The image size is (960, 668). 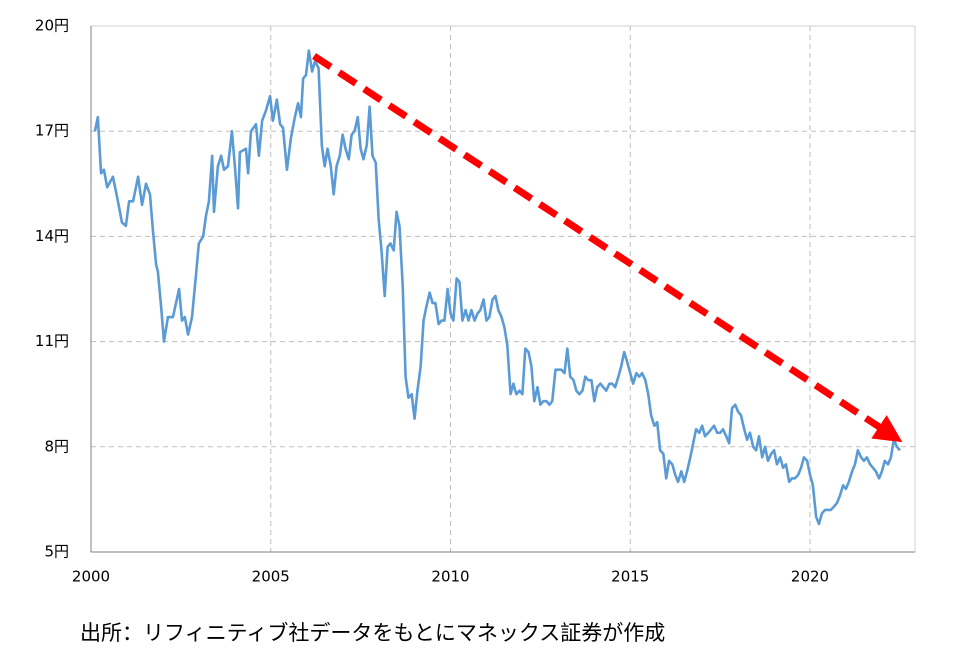 What do you see at coordinates (52, 131) in the screenshot?
I see `y-tick-label: 17円` at bounding box center [52, 131].